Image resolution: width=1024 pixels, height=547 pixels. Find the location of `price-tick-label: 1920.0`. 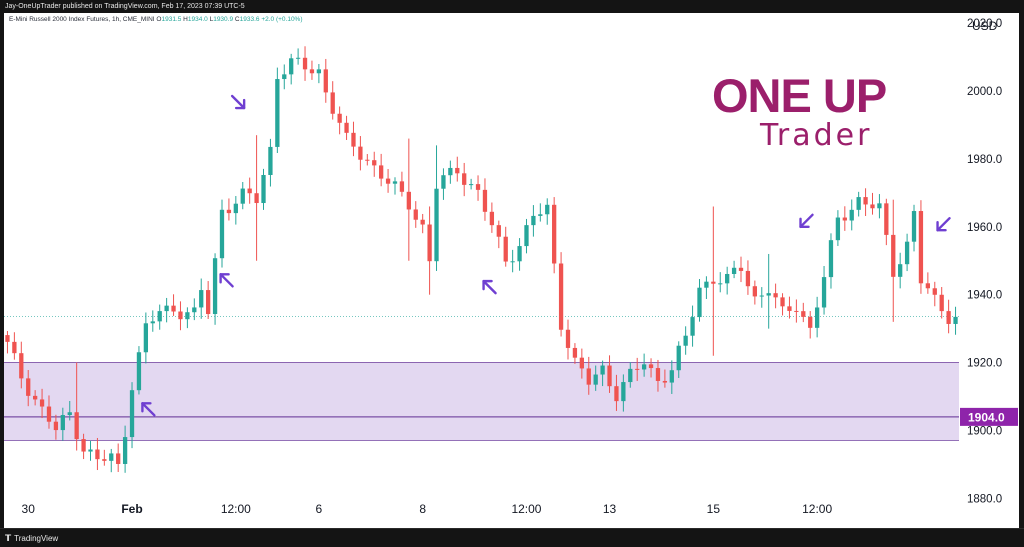

price-tick-label: 1920.0 is located at coordinates (984, 364).